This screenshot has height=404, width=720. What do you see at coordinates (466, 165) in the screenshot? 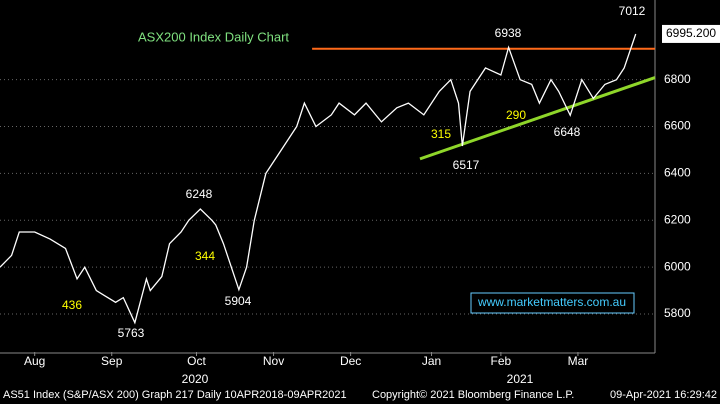
I see `annotation: 6517` at bounding box center [466, 165].